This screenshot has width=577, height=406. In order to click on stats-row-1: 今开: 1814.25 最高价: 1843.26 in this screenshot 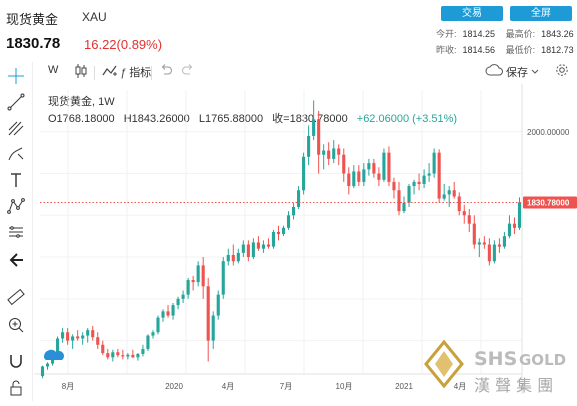, I will do `click(506, 33)`.